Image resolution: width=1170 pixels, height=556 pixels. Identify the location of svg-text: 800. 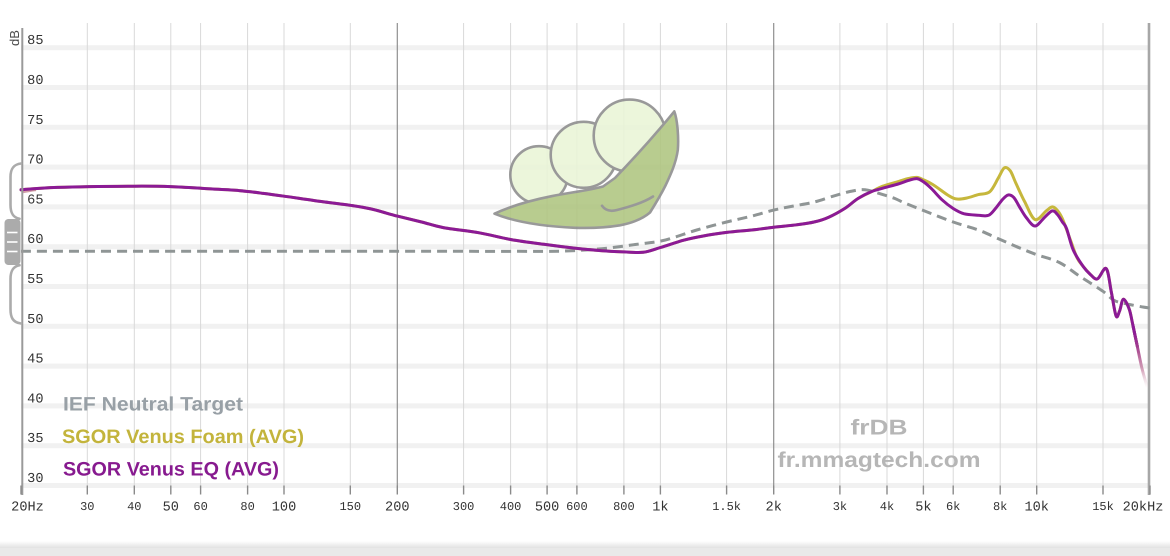
(624, 507).